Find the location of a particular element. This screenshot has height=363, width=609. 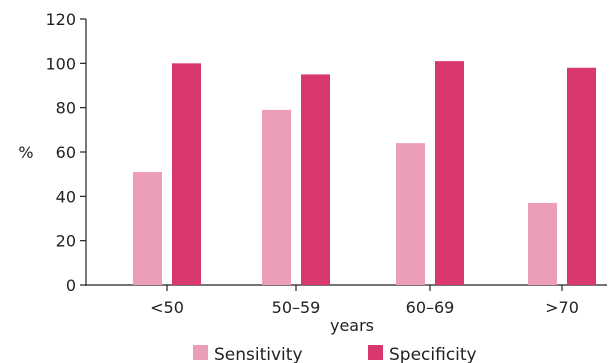

y-tick-label: 60 is located at coordinates (66, 152).